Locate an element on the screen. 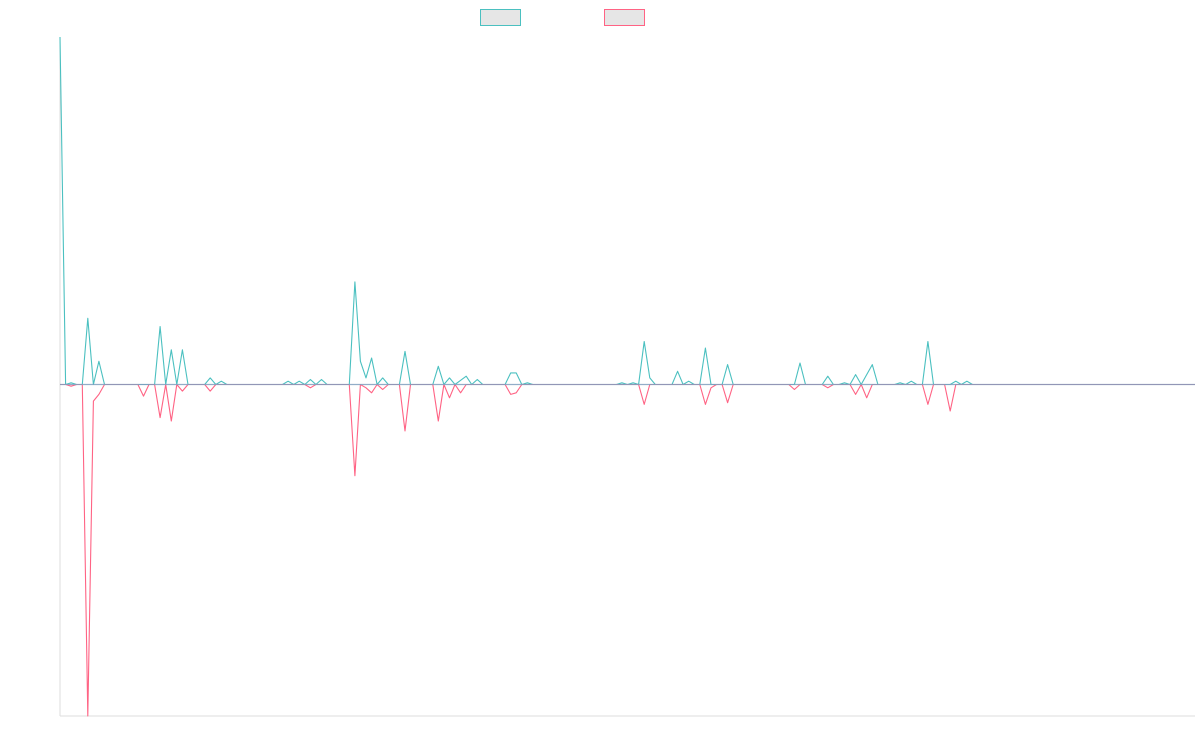 This screenshot has height=750, width=1200. legend is located at coordinates (562, 17).